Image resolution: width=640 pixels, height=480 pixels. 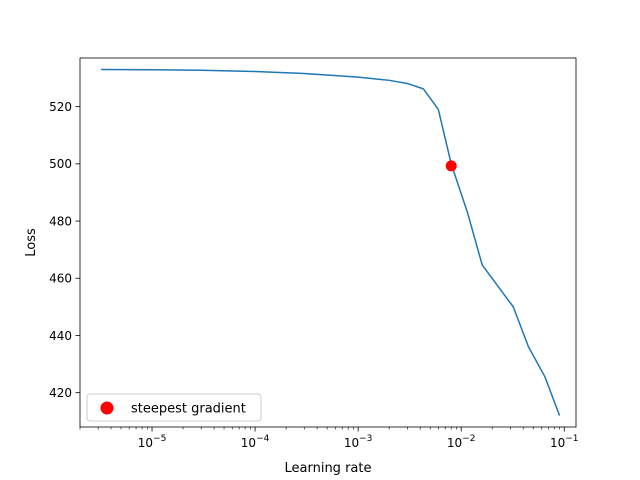 I want to click on x-tick-label: 10⁻¹, so click(x=564, y=442).